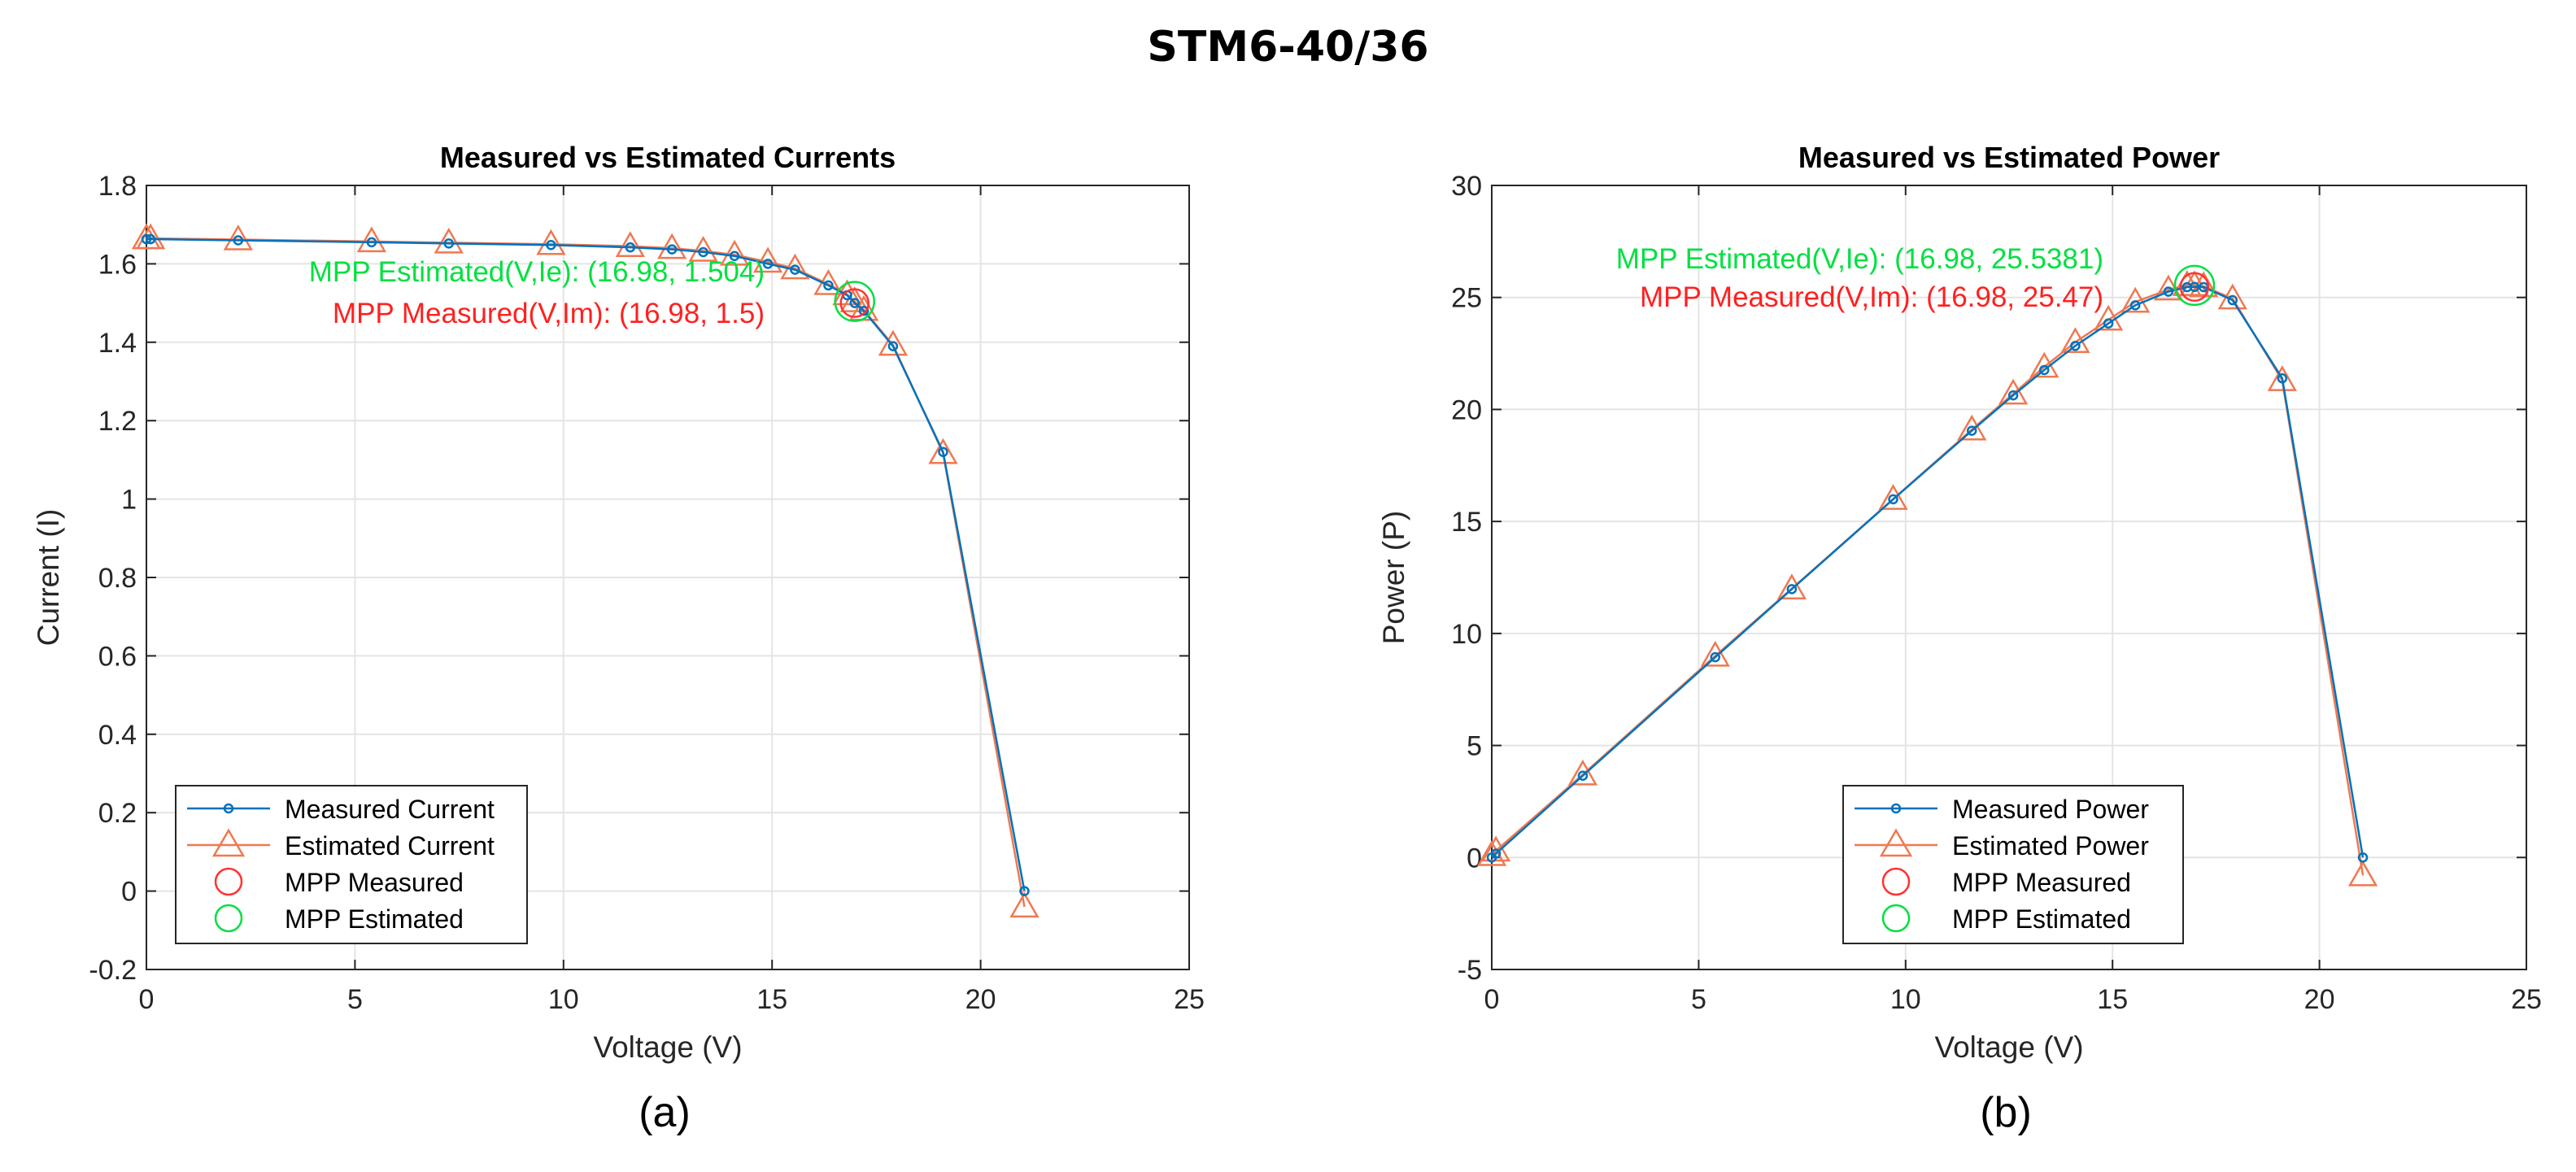 This screenshot has height=1172, width=2576. What do you see at coordinates (1189, 999) in the screenshot?
I see `x-tick-label: 25` at bounding box center [1189, 999].